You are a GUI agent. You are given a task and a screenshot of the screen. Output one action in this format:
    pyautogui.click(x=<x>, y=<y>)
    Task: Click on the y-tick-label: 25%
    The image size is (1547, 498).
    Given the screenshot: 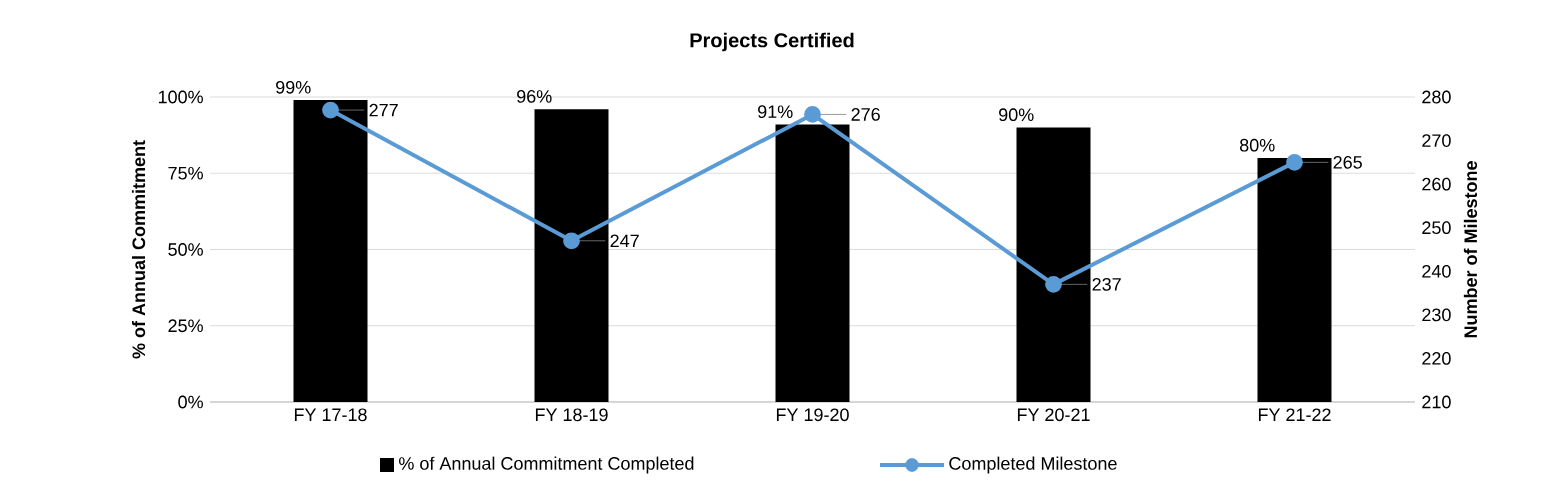 What is the action you would take?
    pyautogui.click(x=185, y=326)
    